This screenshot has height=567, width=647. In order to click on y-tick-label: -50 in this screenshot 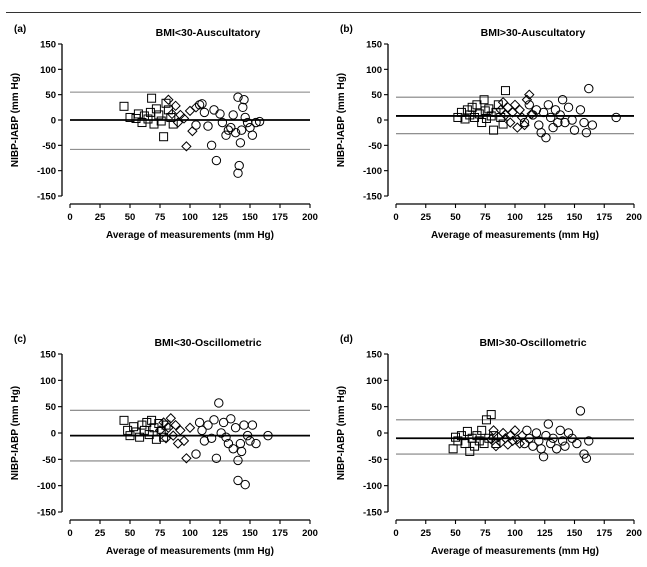, I will do `click(375, 146)`.